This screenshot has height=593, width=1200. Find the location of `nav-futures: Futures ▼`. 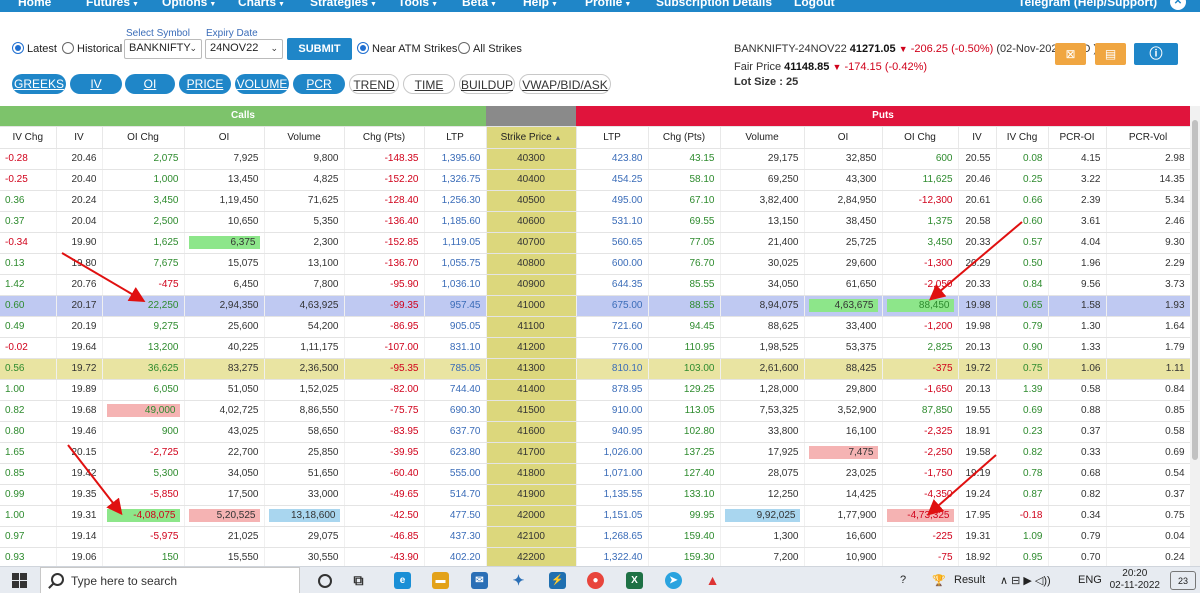

nav-futures: Futures ▼ is located at coordinates (112, 4).